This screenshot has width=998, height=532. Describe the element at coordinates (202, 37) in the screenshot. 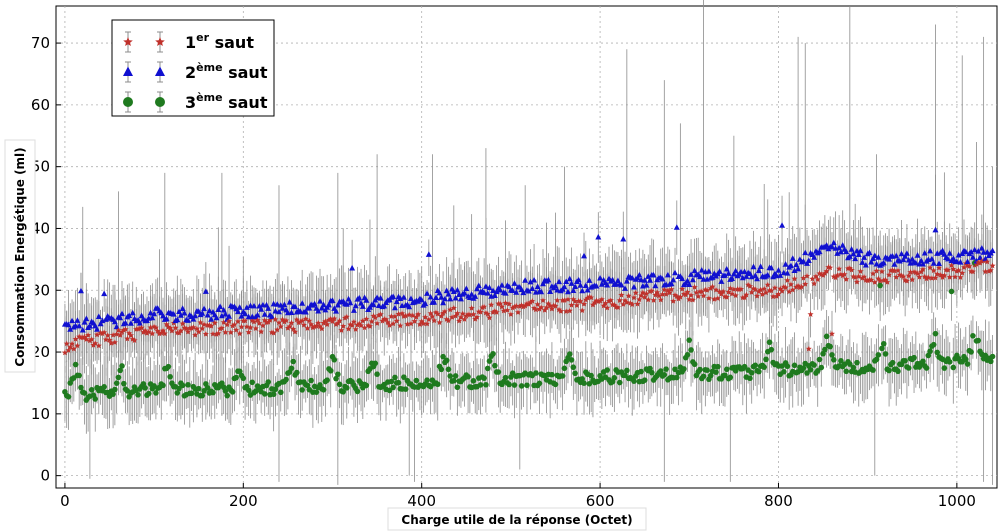

I see `legend-label-sup: er` at that location.